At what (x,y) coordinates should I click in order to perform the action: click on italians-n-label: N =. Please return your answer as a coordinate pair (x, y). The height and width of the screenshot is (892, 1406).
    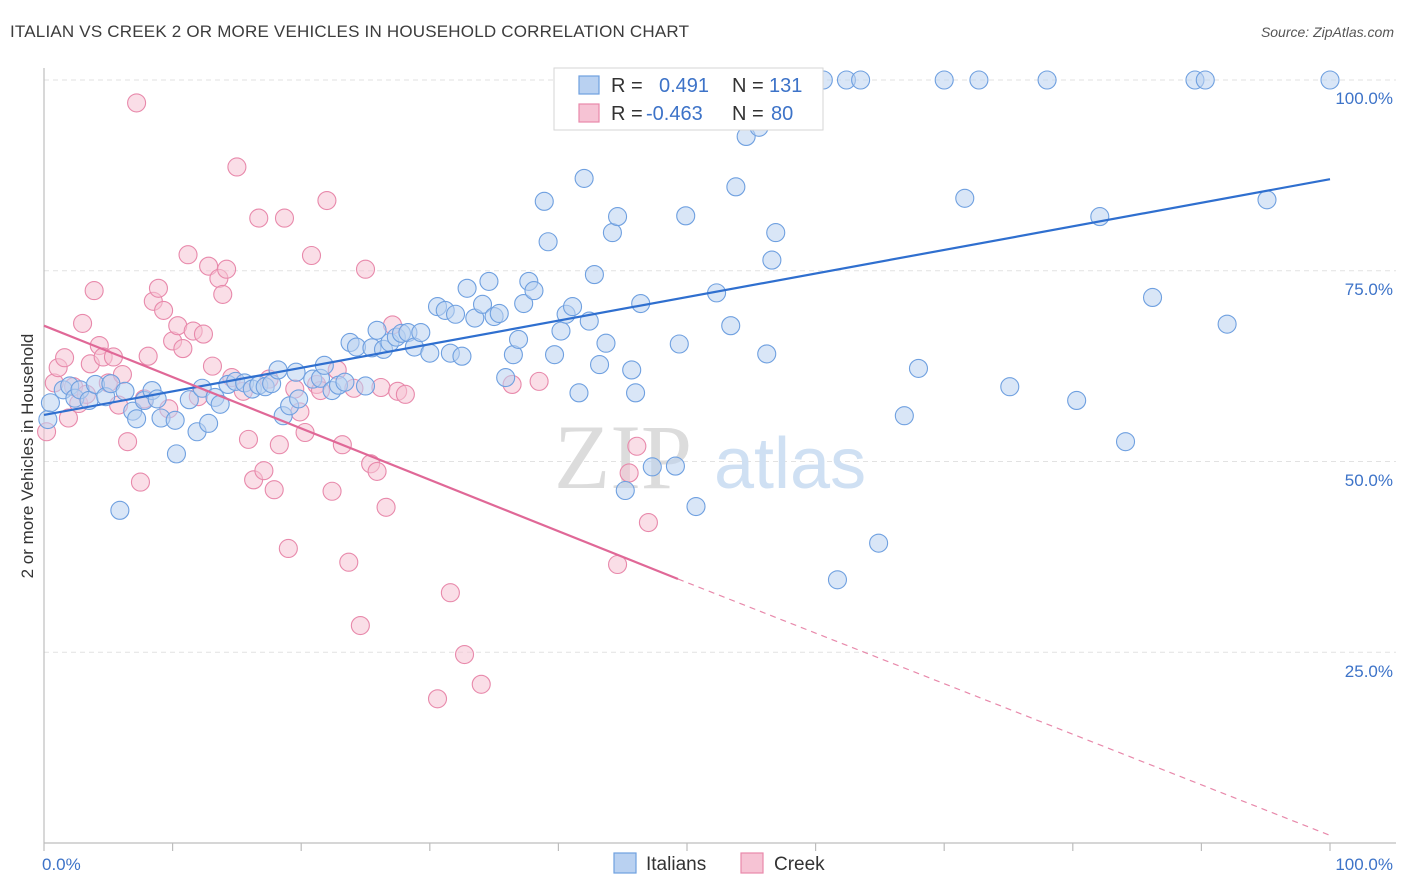
    Looking at the image, I should click on (748, 86).